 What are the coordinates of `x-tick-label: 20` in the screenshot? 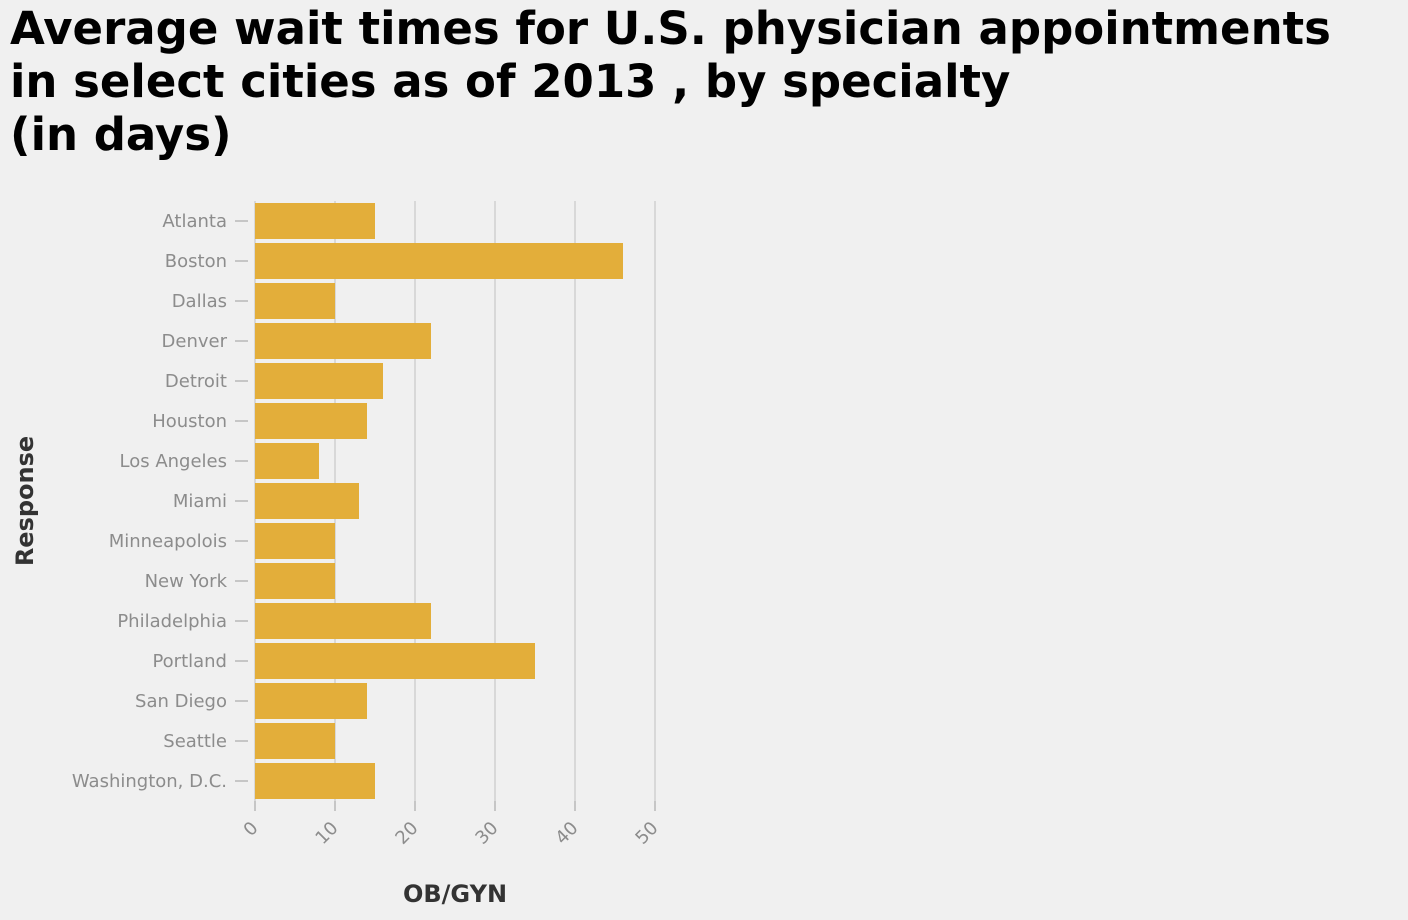 It's located at (406, 833).